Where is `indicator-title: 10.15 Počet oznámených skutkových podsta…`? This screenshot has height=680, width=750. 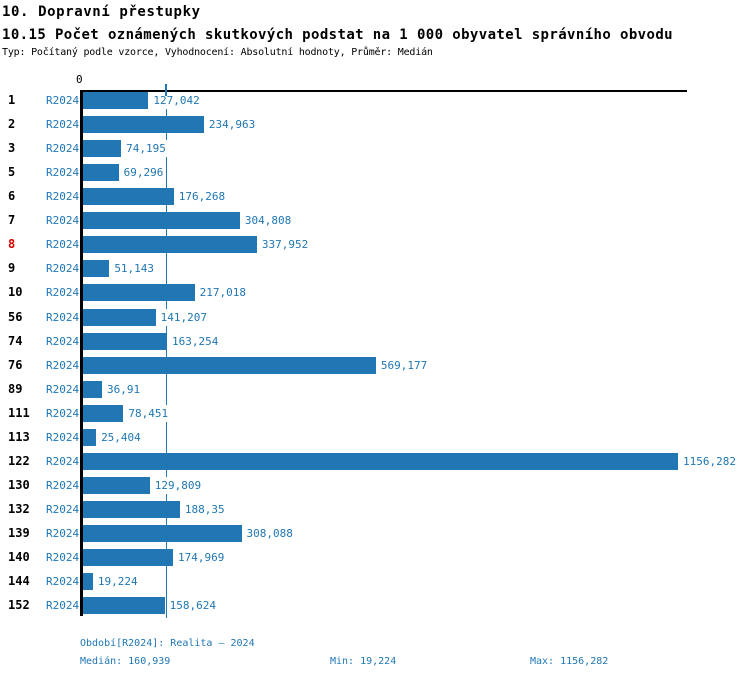 indicator-title: 10.15 Počet oznámených skutkových podsta… is located at coordinates (337, 35).